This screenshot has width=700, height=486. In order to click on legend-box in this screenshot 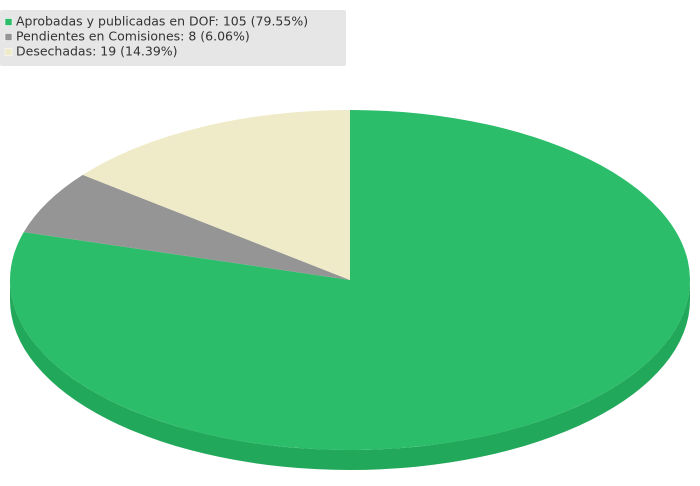, I will do `click(173, 38)`.